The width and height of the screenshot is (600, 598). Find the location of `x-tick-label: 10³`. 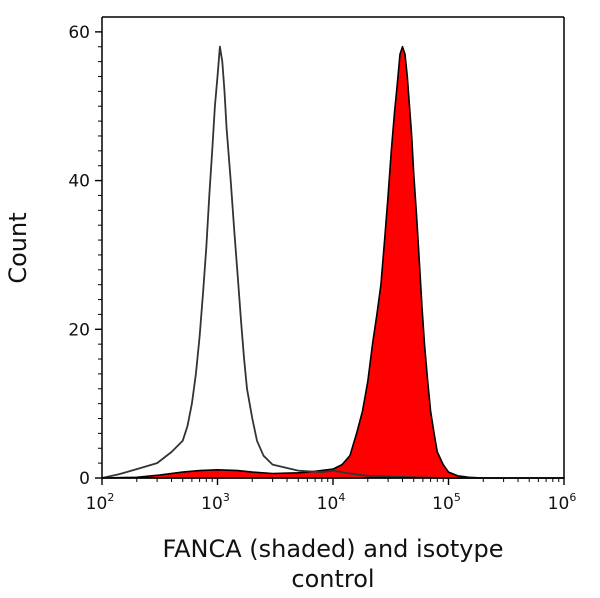

x-tick-label: 10³ is located at coordinates (215, 502).